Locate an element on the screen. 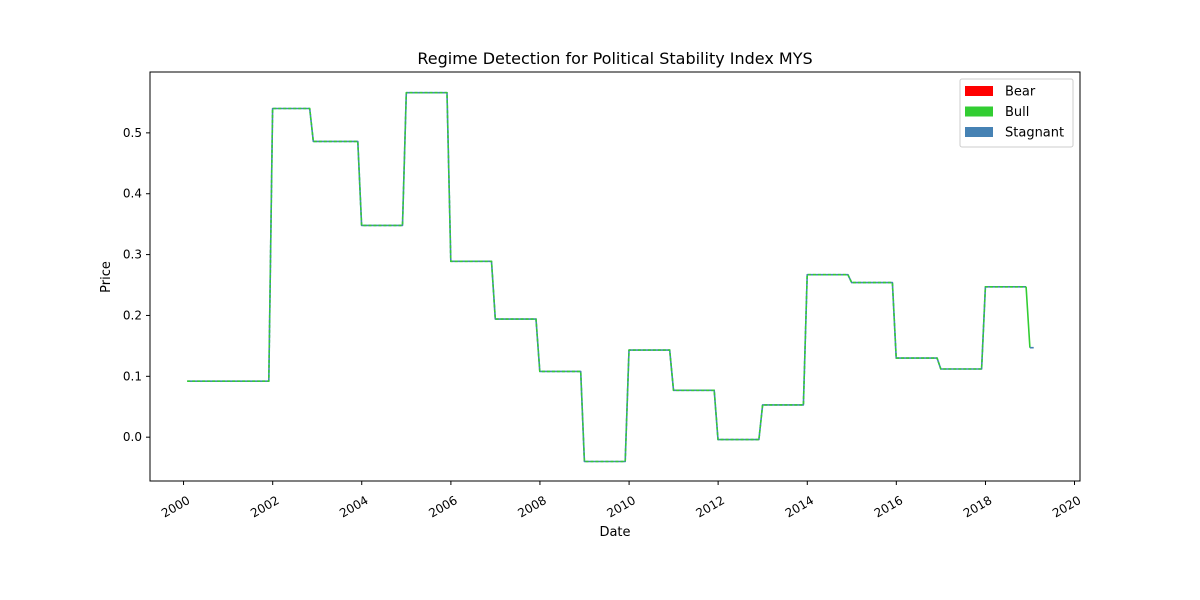  legend: Bear Bull Stagnant is located at coordinates (1016, 113).